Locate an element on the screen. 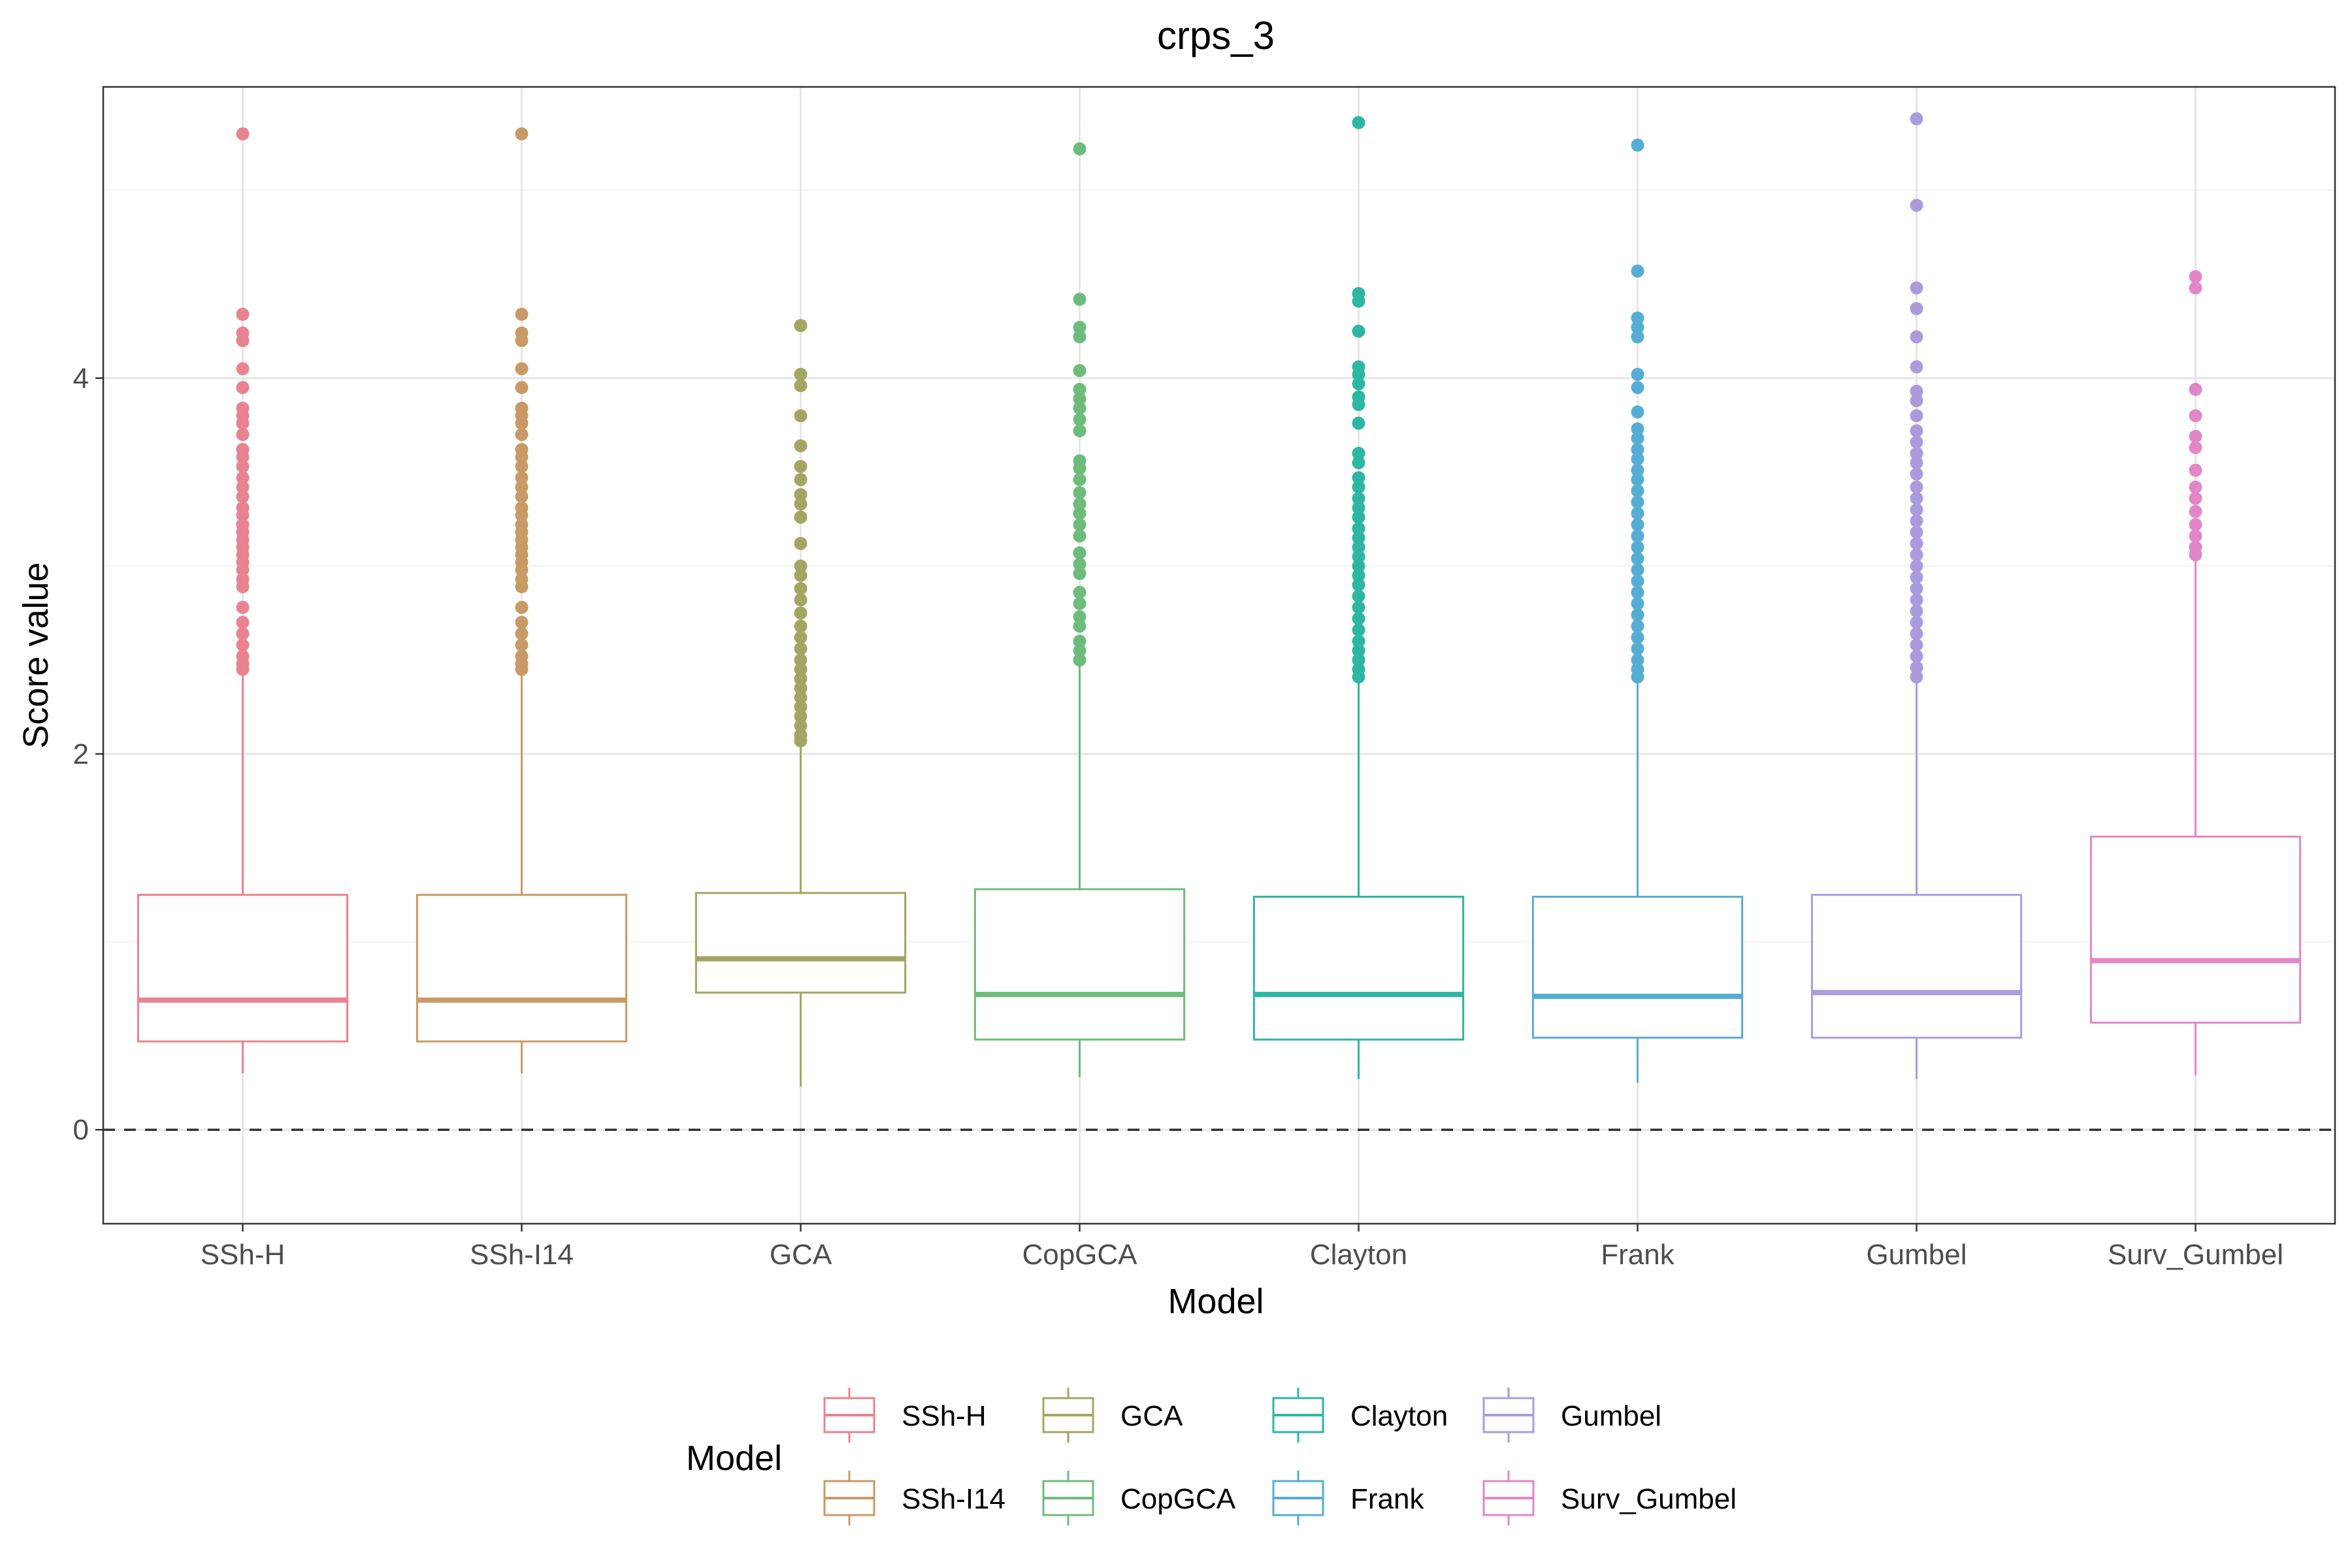  legend-label: Gumbel is located at coordinates (1611, 1416).